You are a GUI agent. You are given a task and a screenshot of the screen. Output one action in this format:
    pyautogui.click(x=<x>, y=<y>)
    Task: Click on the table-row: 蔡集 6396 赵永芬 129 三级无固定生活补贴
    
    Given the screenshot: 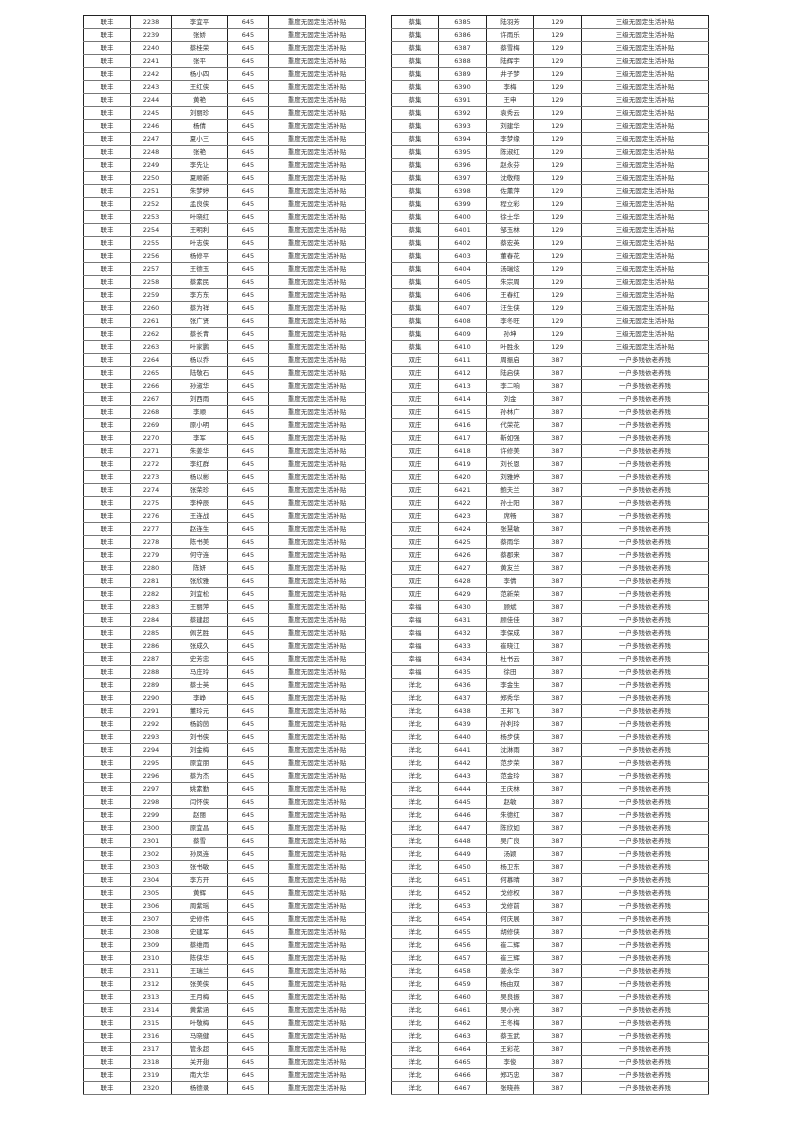 What is the action you would take?
    pyautogui.click(x=550, y=165)
    